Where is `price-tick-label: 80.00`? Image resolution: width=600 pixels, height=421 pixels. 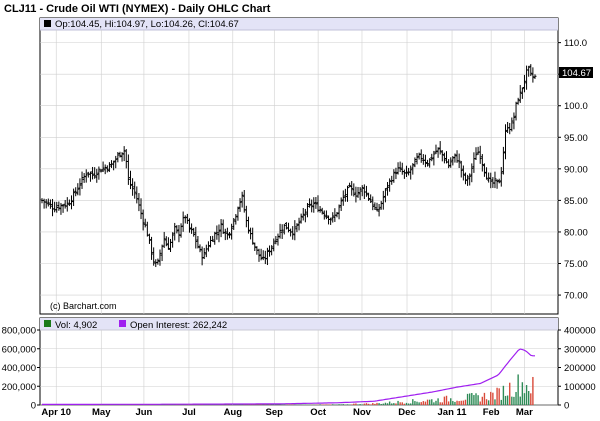
price-tick-label: 80.00 is located at coordinates (576, 232).